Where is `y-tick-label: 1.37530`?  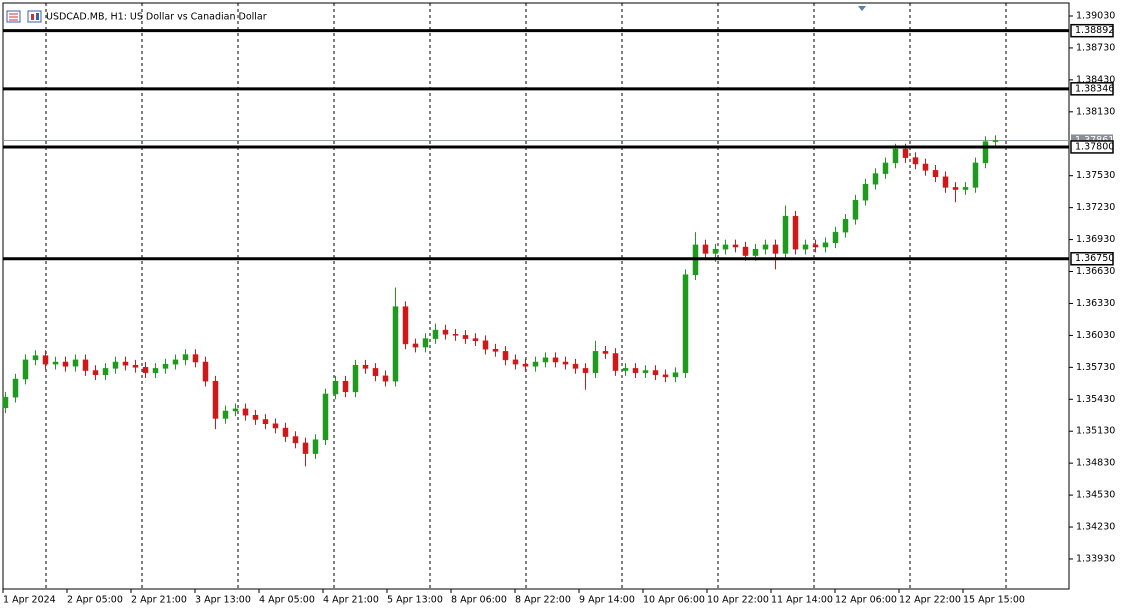
y-tick-label: 1.37530 is located at coordinates (1095, 175).